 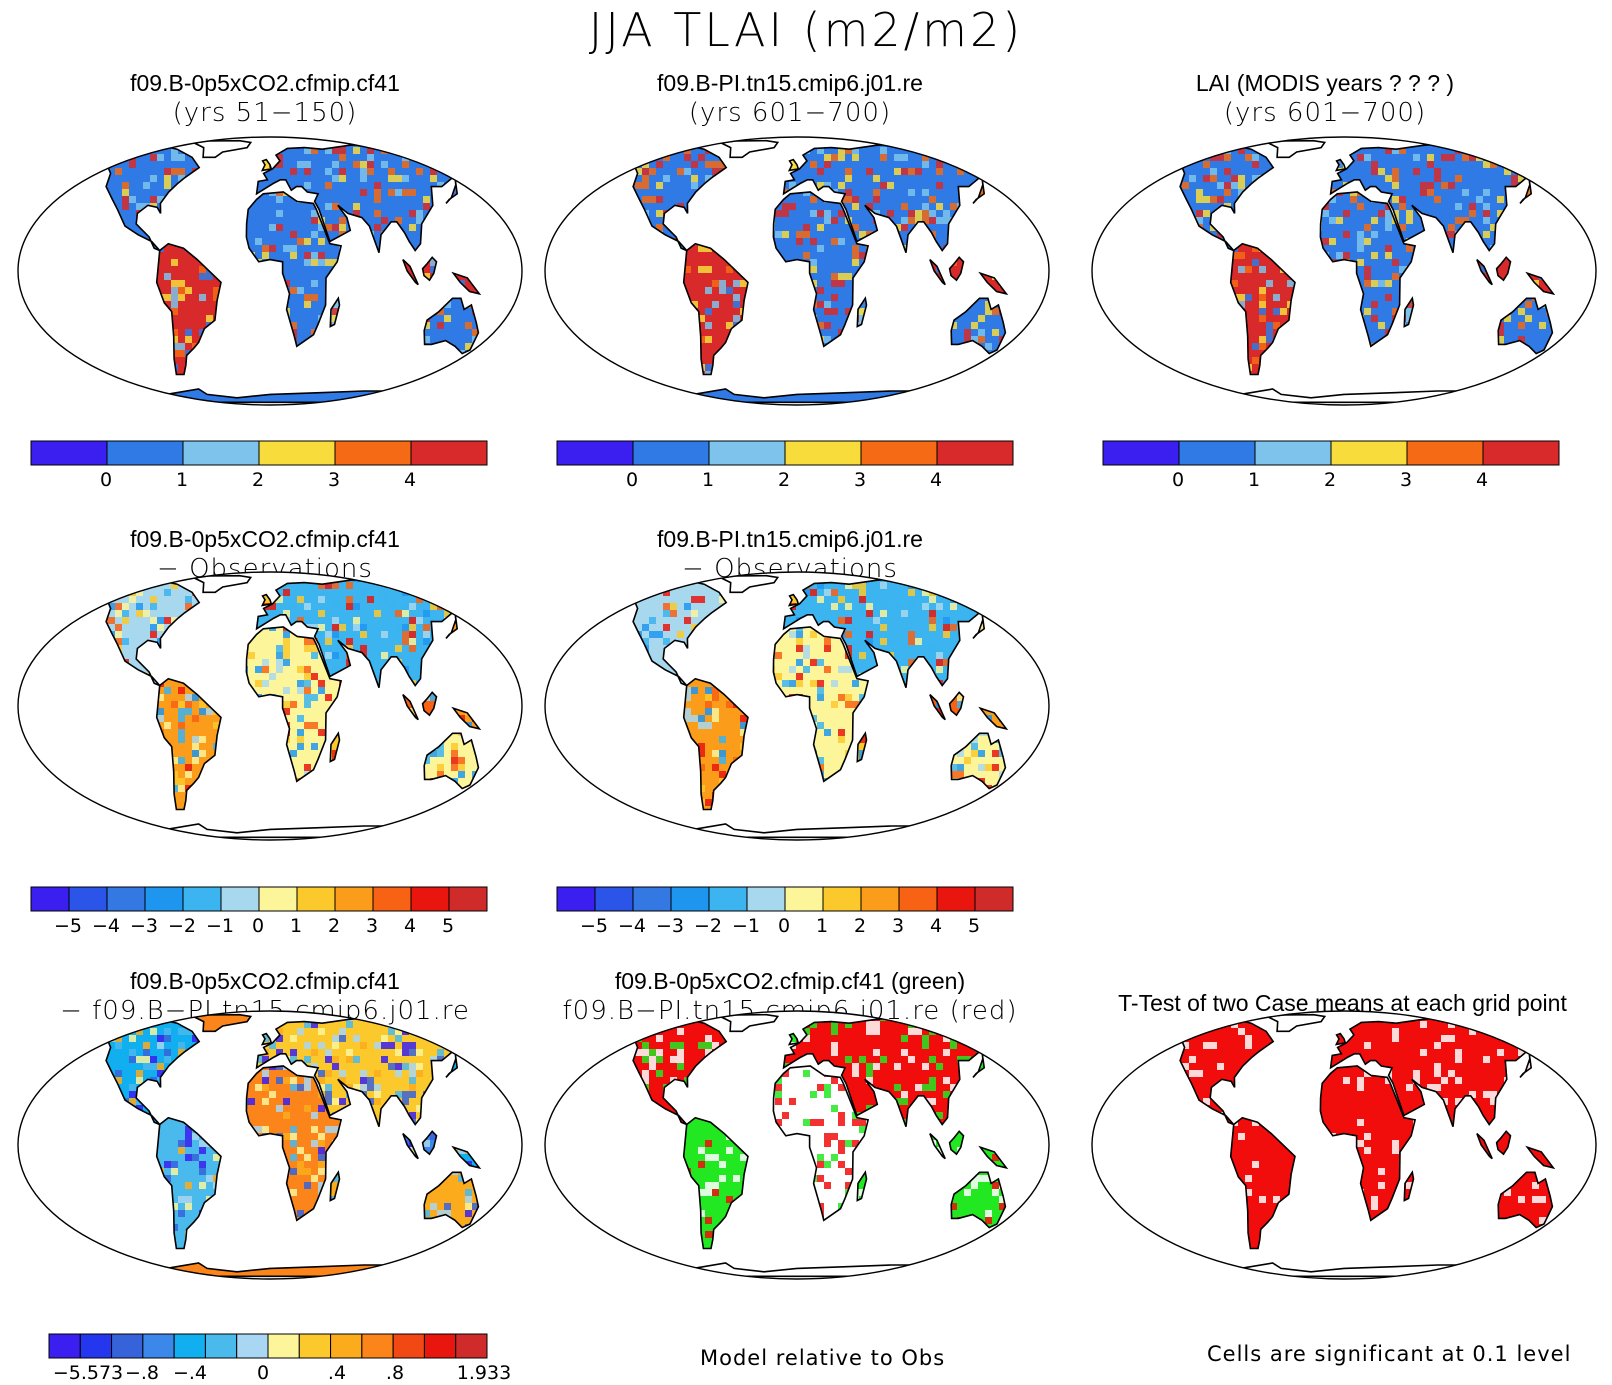 I want to click on colorbar-tick-label: −.8, so click(x=142, y=1373).